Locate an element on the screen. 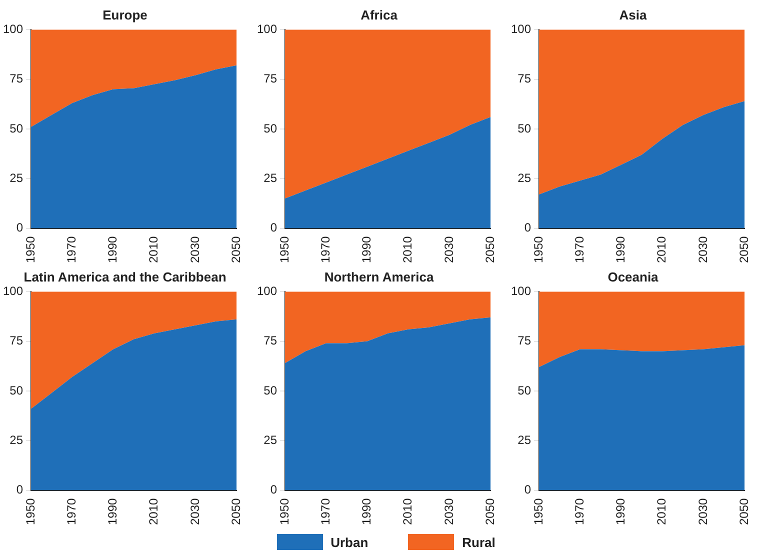  chart-title: Oceania is located at coordinates (634, 276).